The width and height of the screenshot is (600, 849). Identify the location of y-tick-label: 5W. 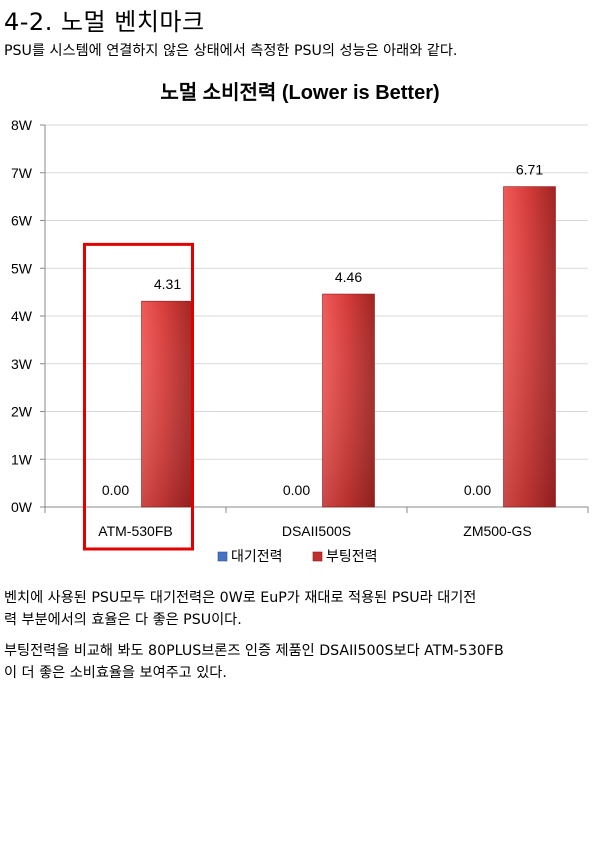
(22, 268).